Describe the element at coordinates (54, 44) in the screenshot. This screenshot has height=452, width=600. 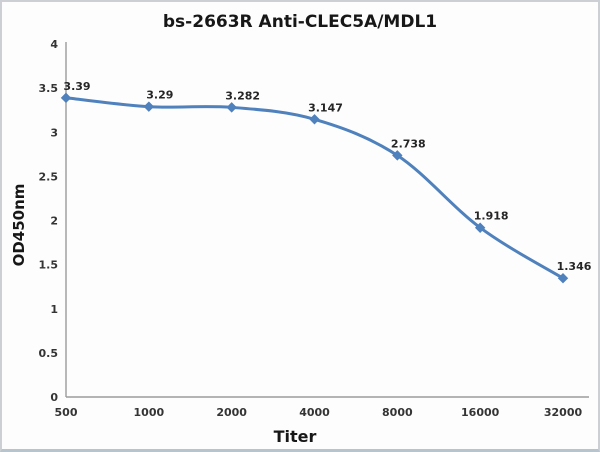
I see `y-tick-label: 4` at that location.